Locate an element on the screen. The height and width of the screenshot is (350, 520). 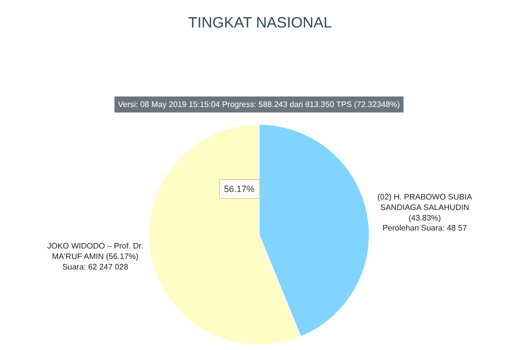
chart-subtitle: Versi: 08 May 2019 15:15:04 Progress: 588.243 dari 813.350 TPS (72.32348%) is located at coordinates (259, 104).